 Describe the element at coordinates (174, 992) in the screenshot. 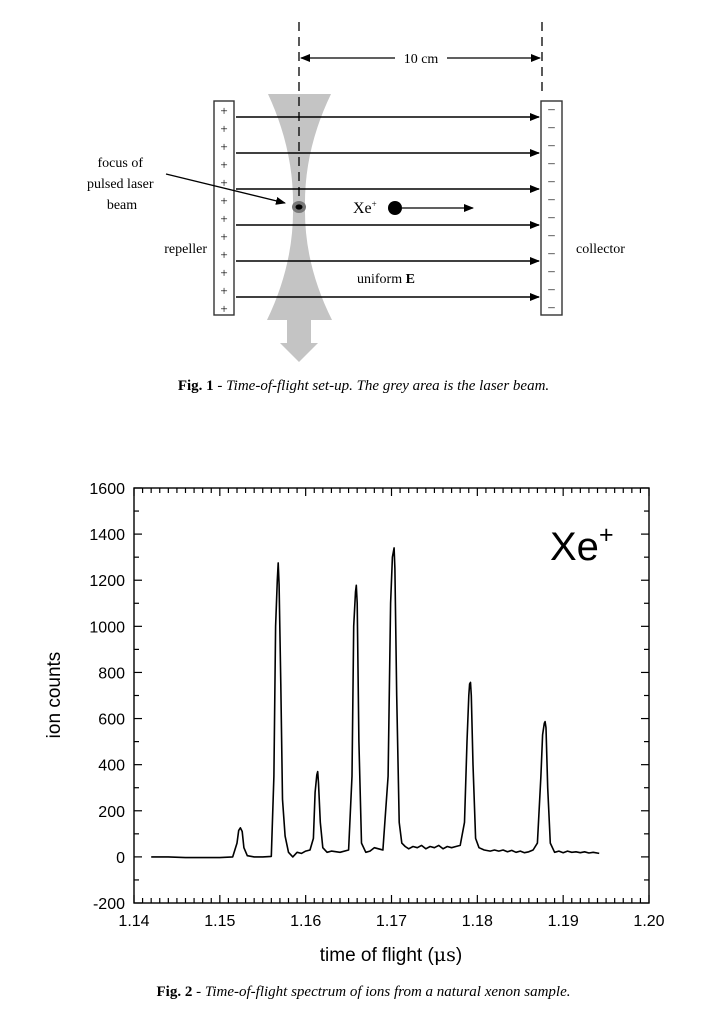

I see `figure-2-caption-prefix: Fig. 2` at that location.